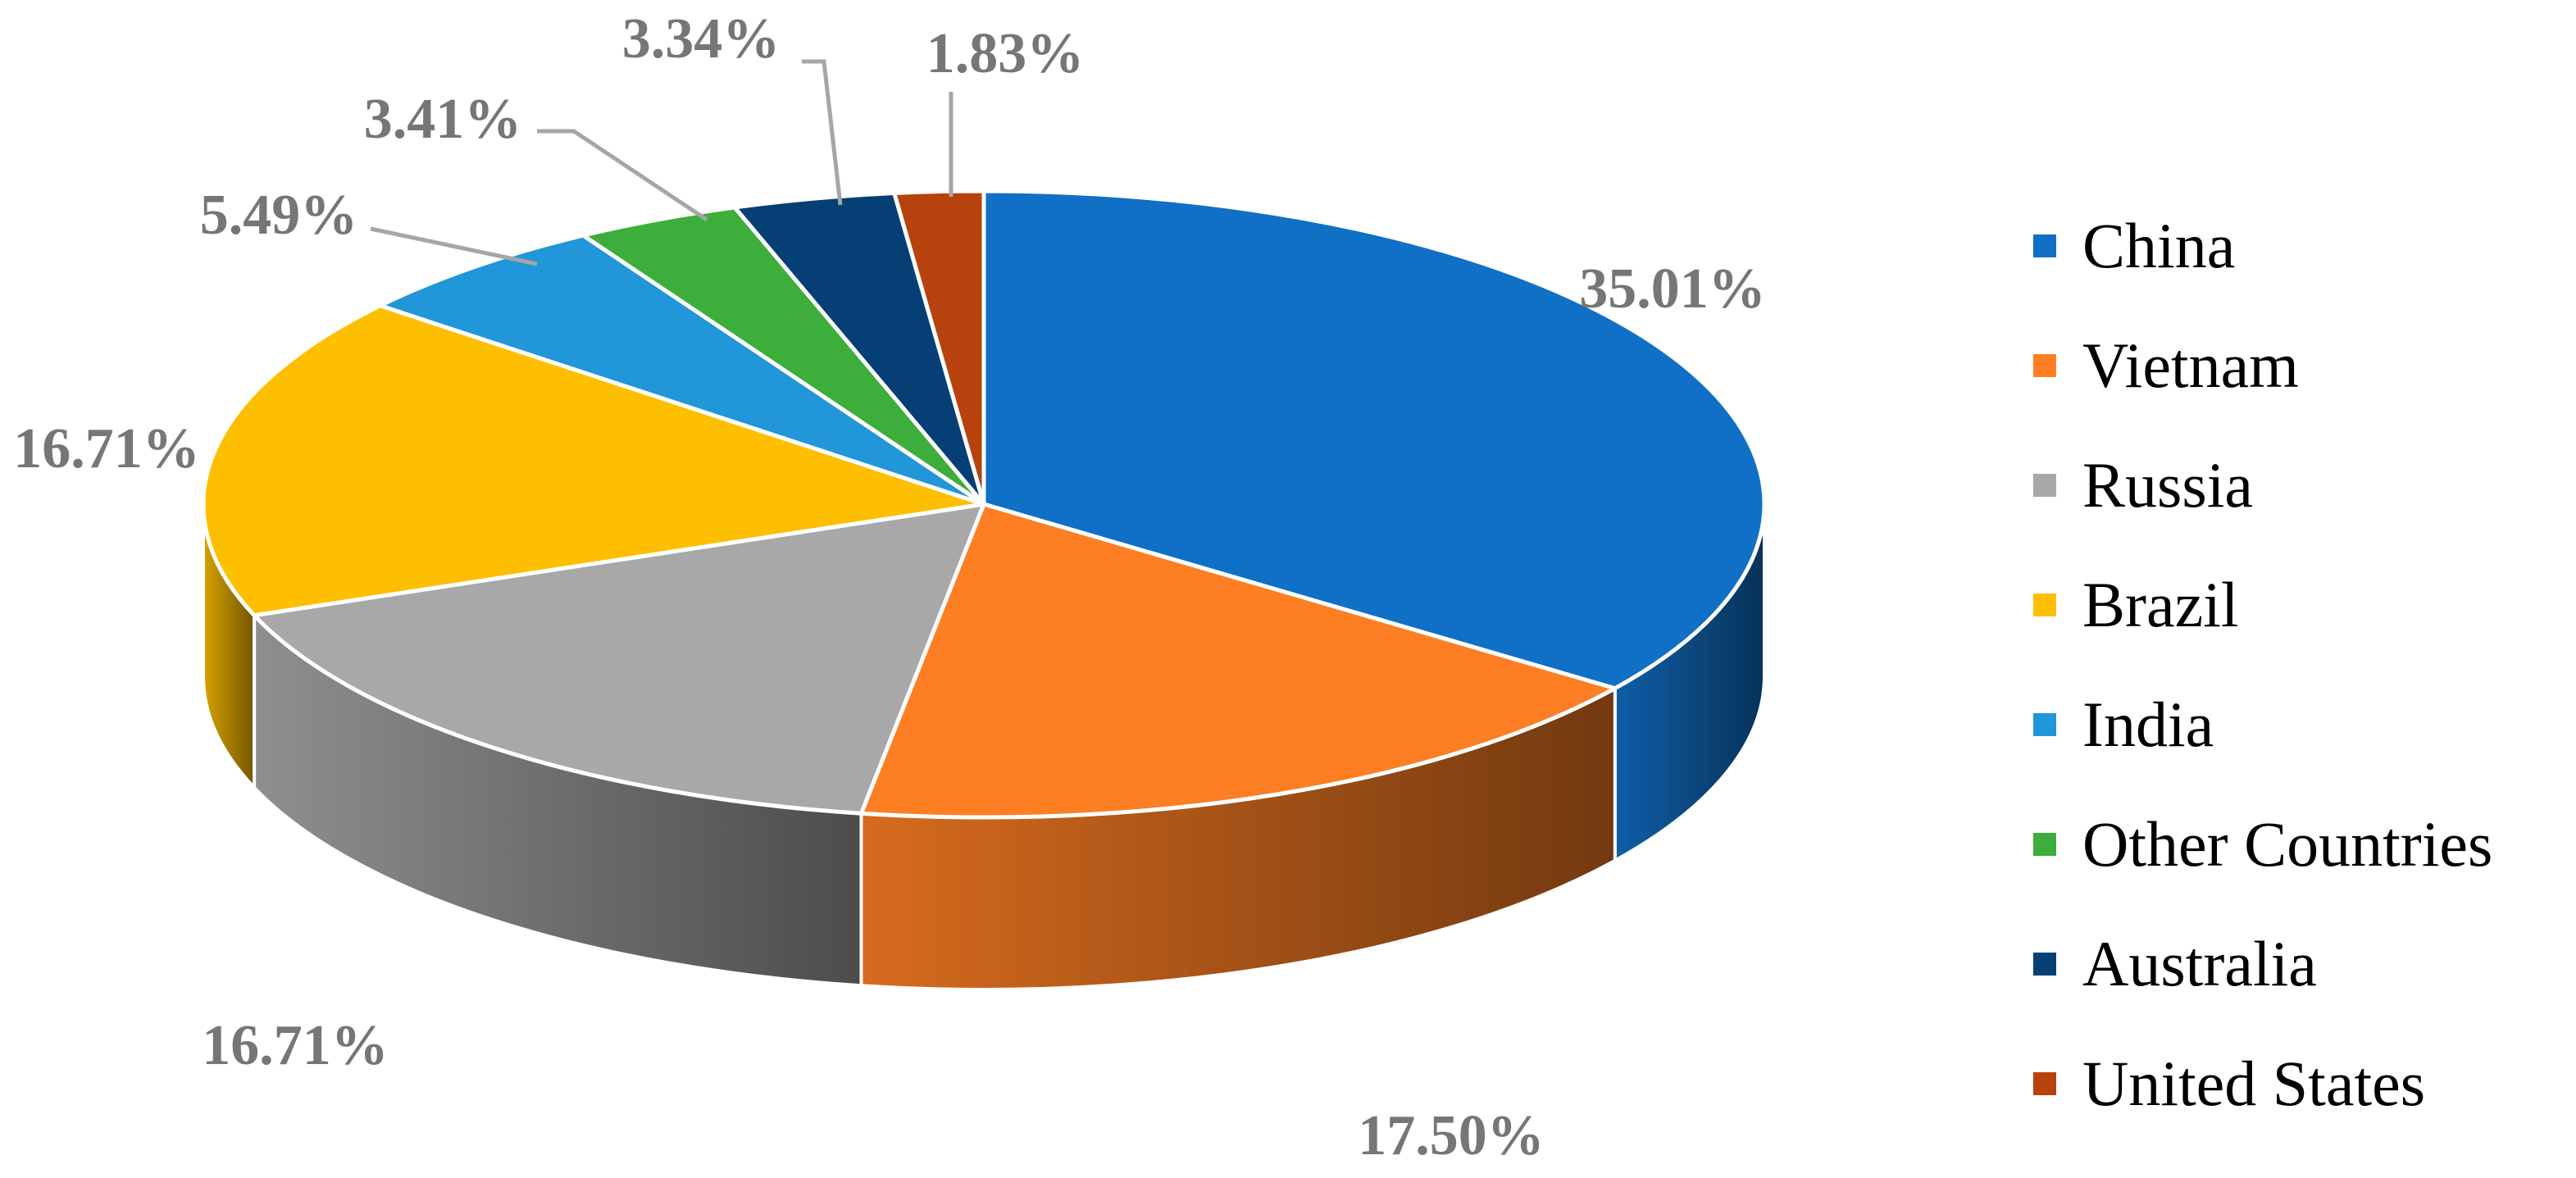  What do you see at coordinates (1006, 53) in the screenshot?
I see `data-label-united-states: 1.83%` at bounding box center [1006, 53].